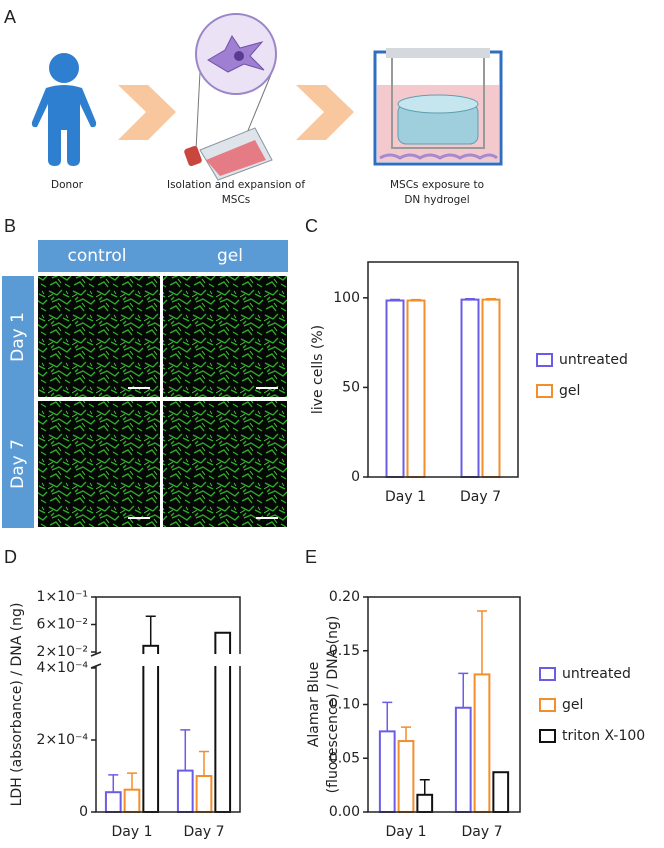 The height and width of the screenshot is (848, 664). Describe the element at coordinates (18, 402) in the screenshot. I see `row-header` at that location.